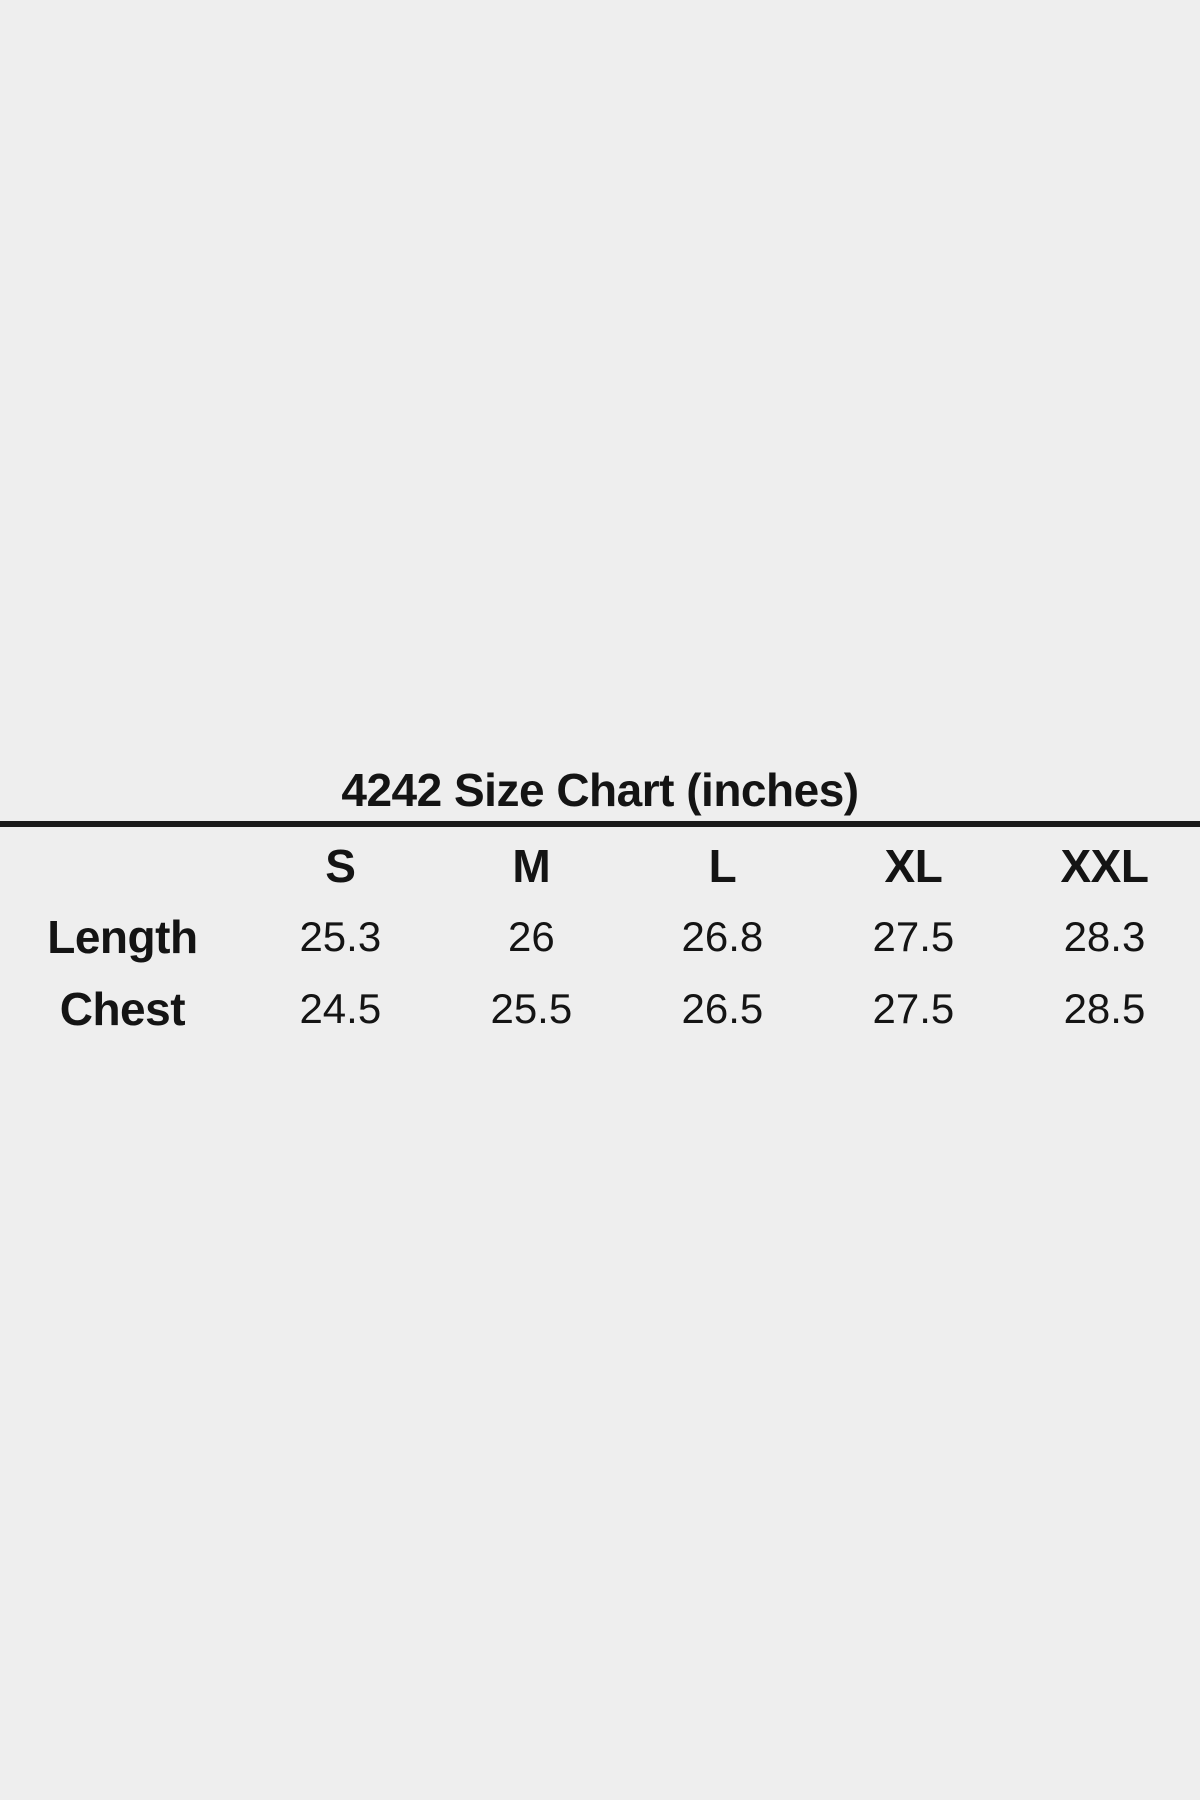 The height and width of the screenshot is (1800, 1200). I want to click on cell-chest-l: 26.5, so click(722, 1008).